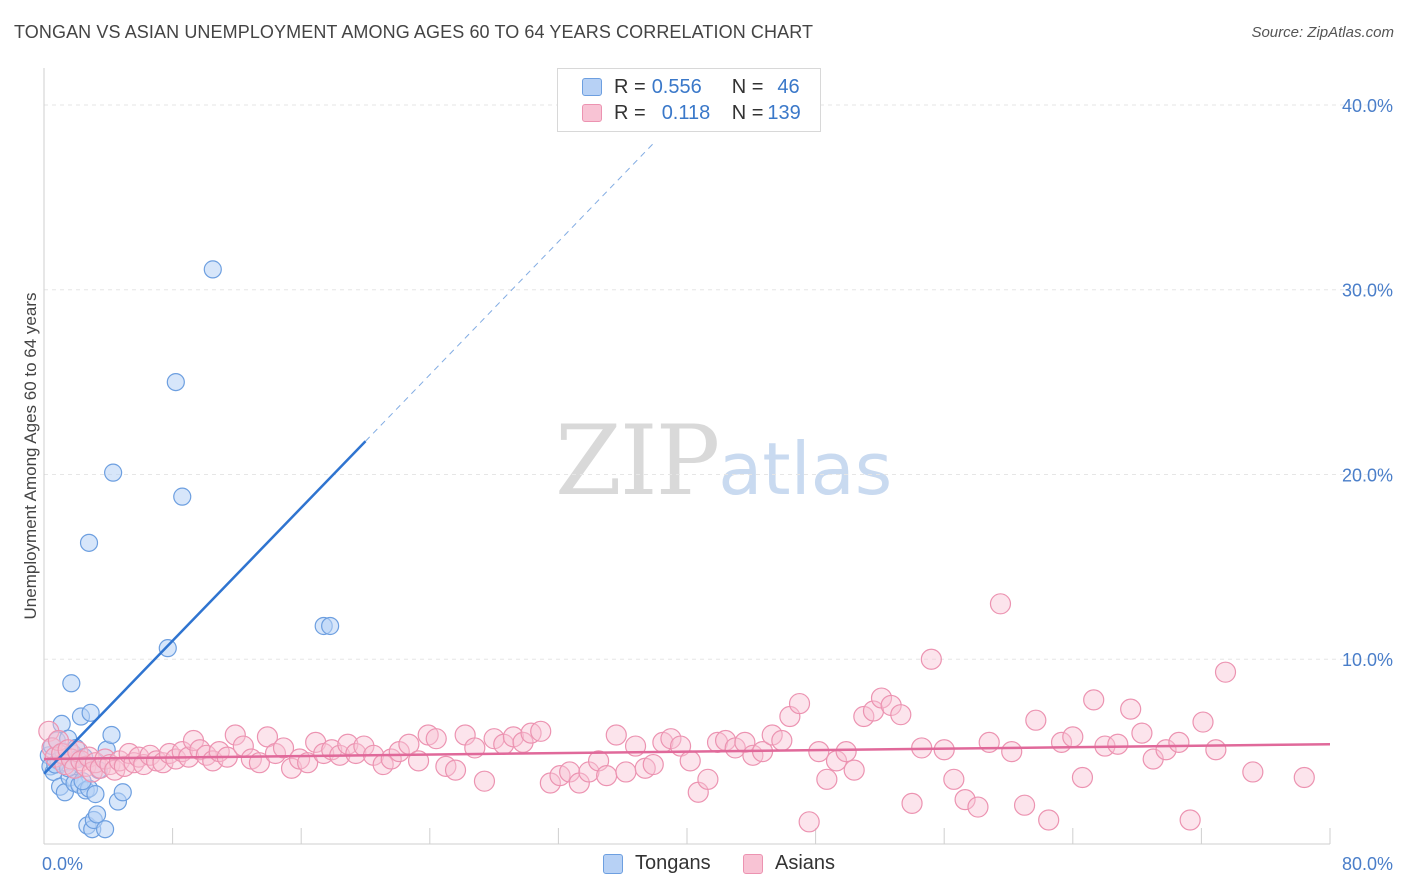 The height and width of the screenshot is (892, 1406). Describe the element at coordinates (630, 112) in the screenshot. I see `legend-r-label: R =` at that location.